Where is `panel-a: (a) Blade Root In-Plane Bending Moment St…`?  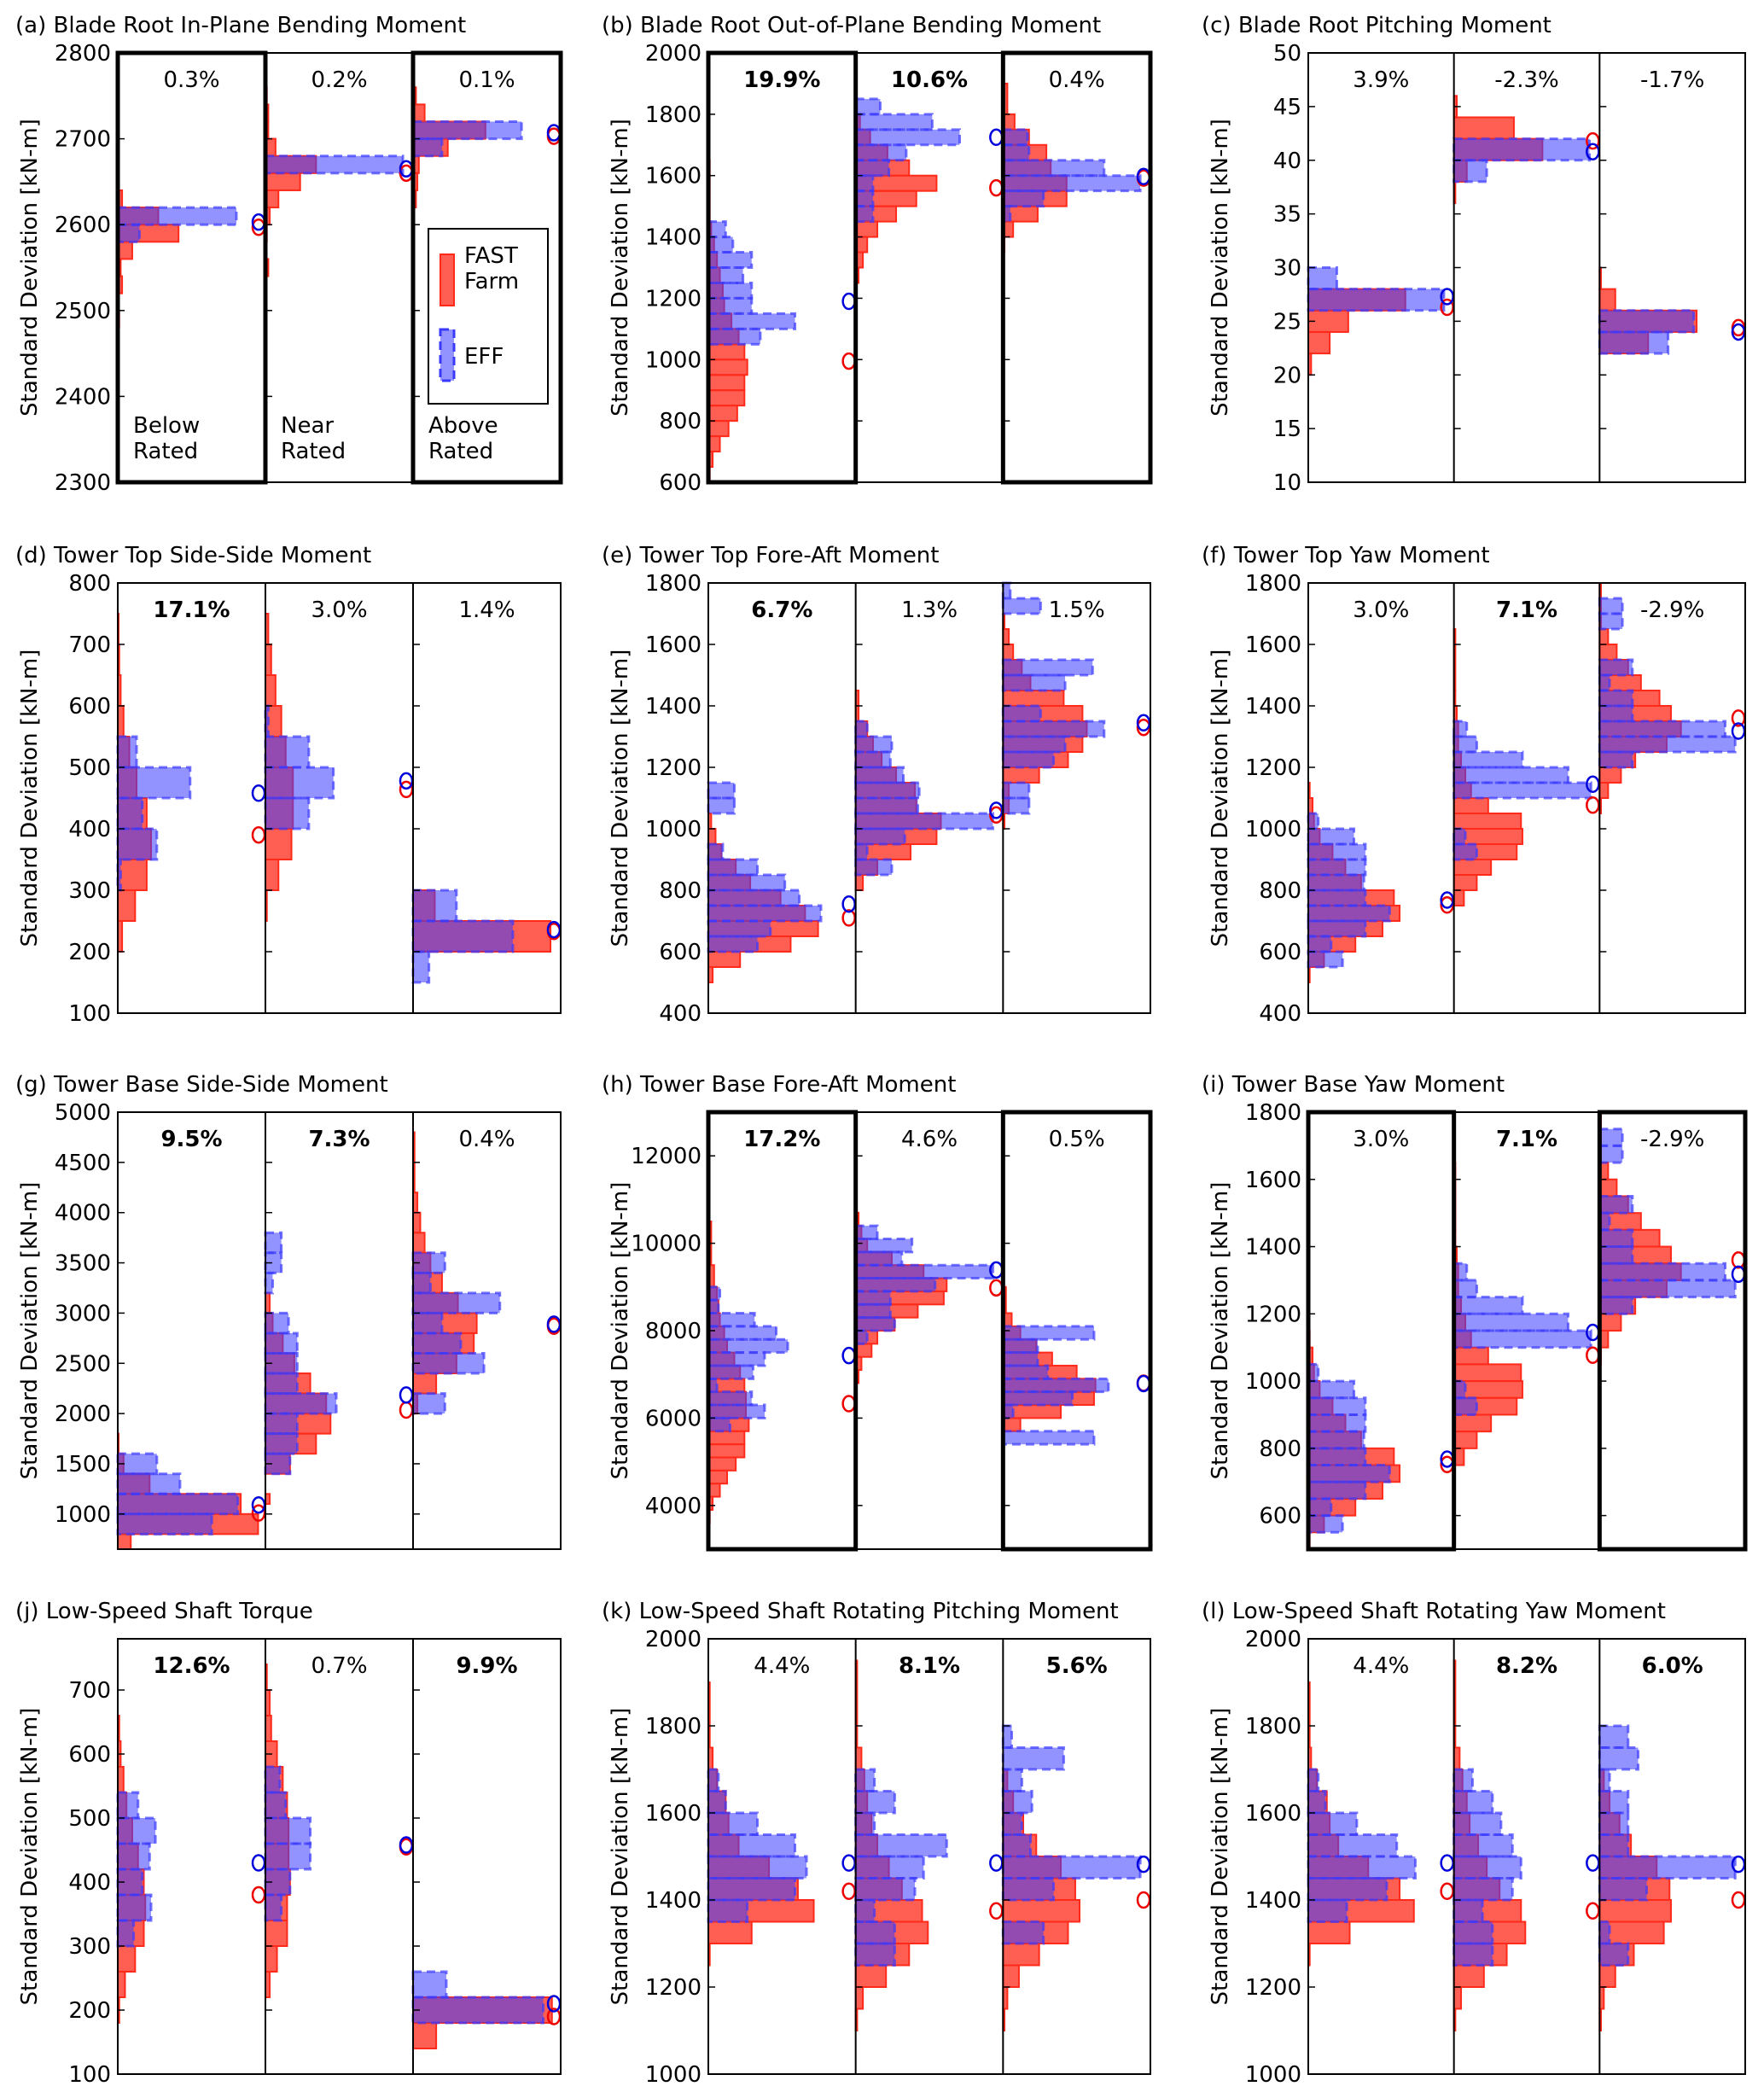
panel-a: (a) Blade Root In-Plane Bending Moment St… is located at coordinates (289, 255).